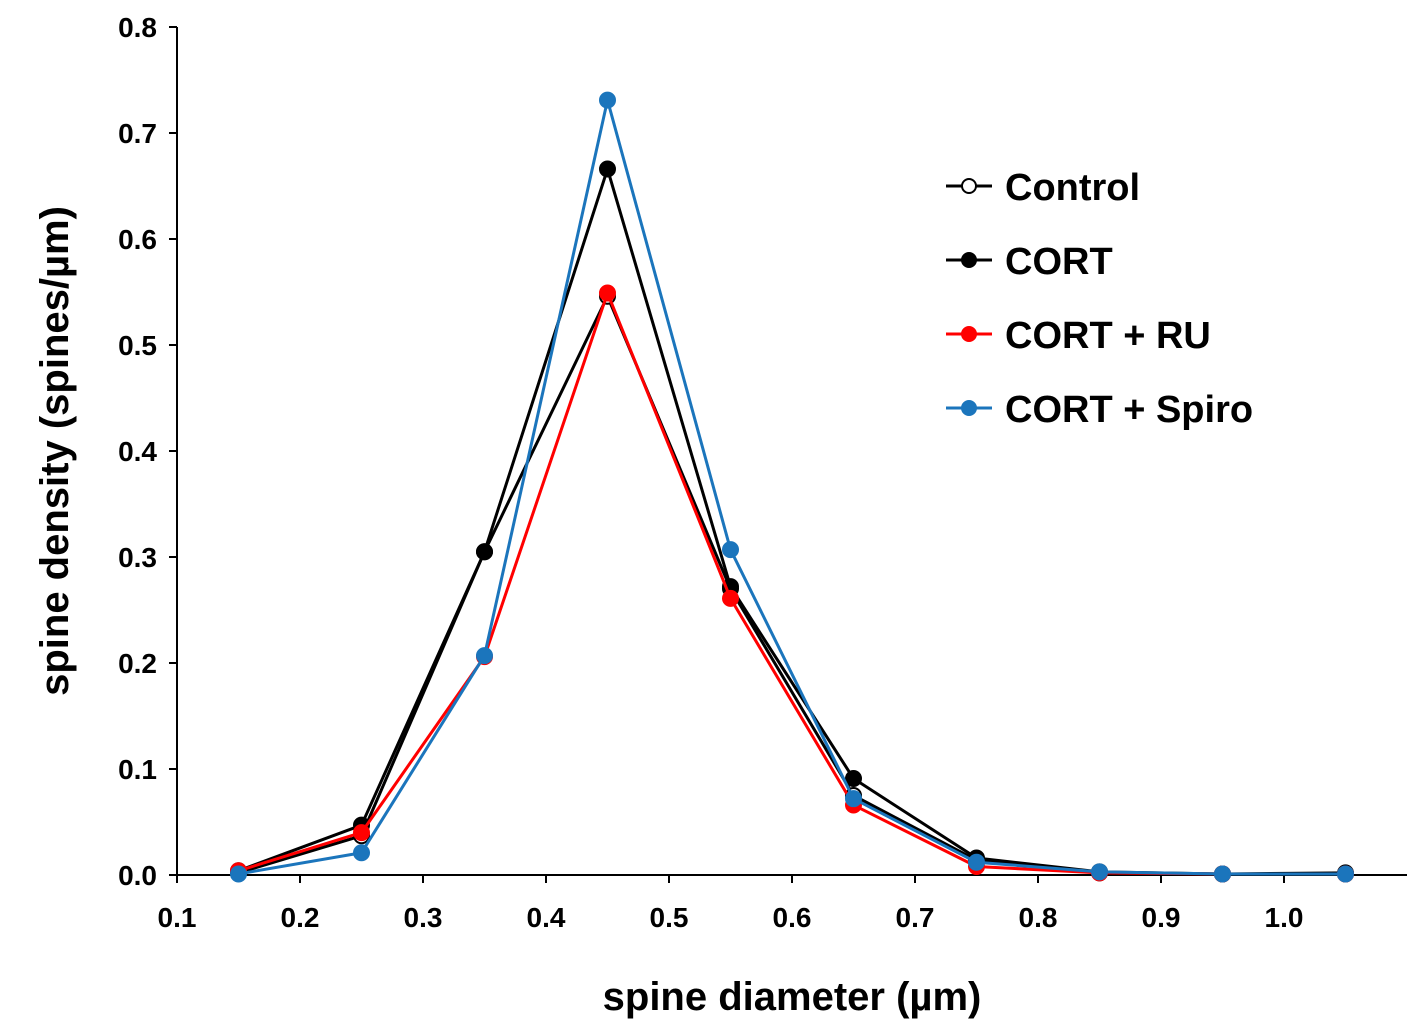 The width and height of the screenshot is (1412, 1023). What do you see at coordinates (1099, 299) in the screenshot?
I see `legend: Control CORT CORT + RU CORT + Spiro` at bounding box center [1099, 299].